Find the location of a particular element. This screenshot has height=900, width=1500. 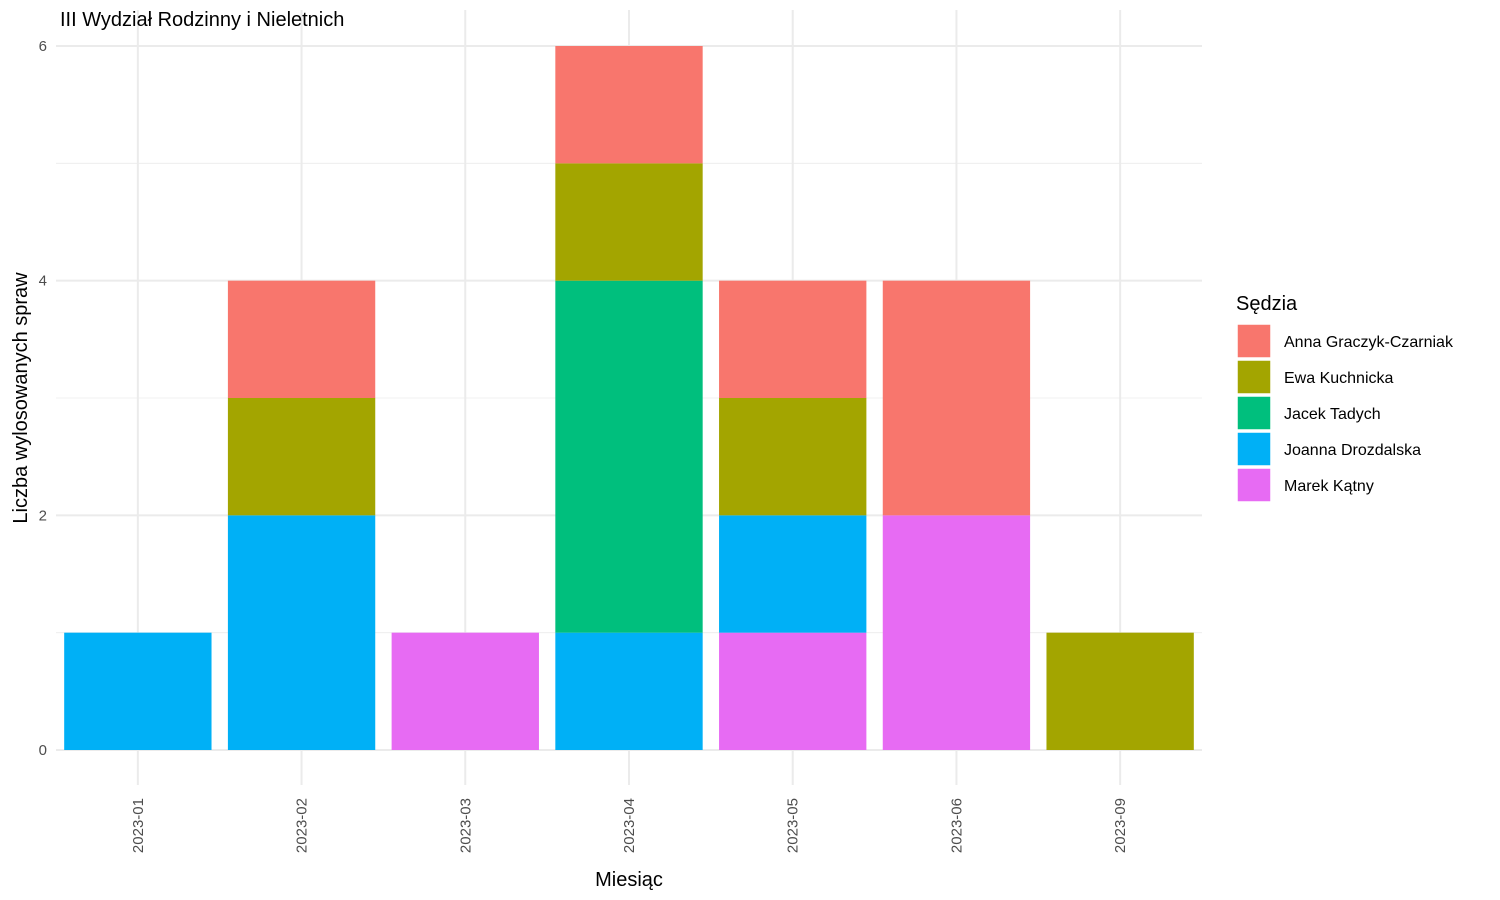

y-tick-label: 6 is located at coordinates (43, 46).